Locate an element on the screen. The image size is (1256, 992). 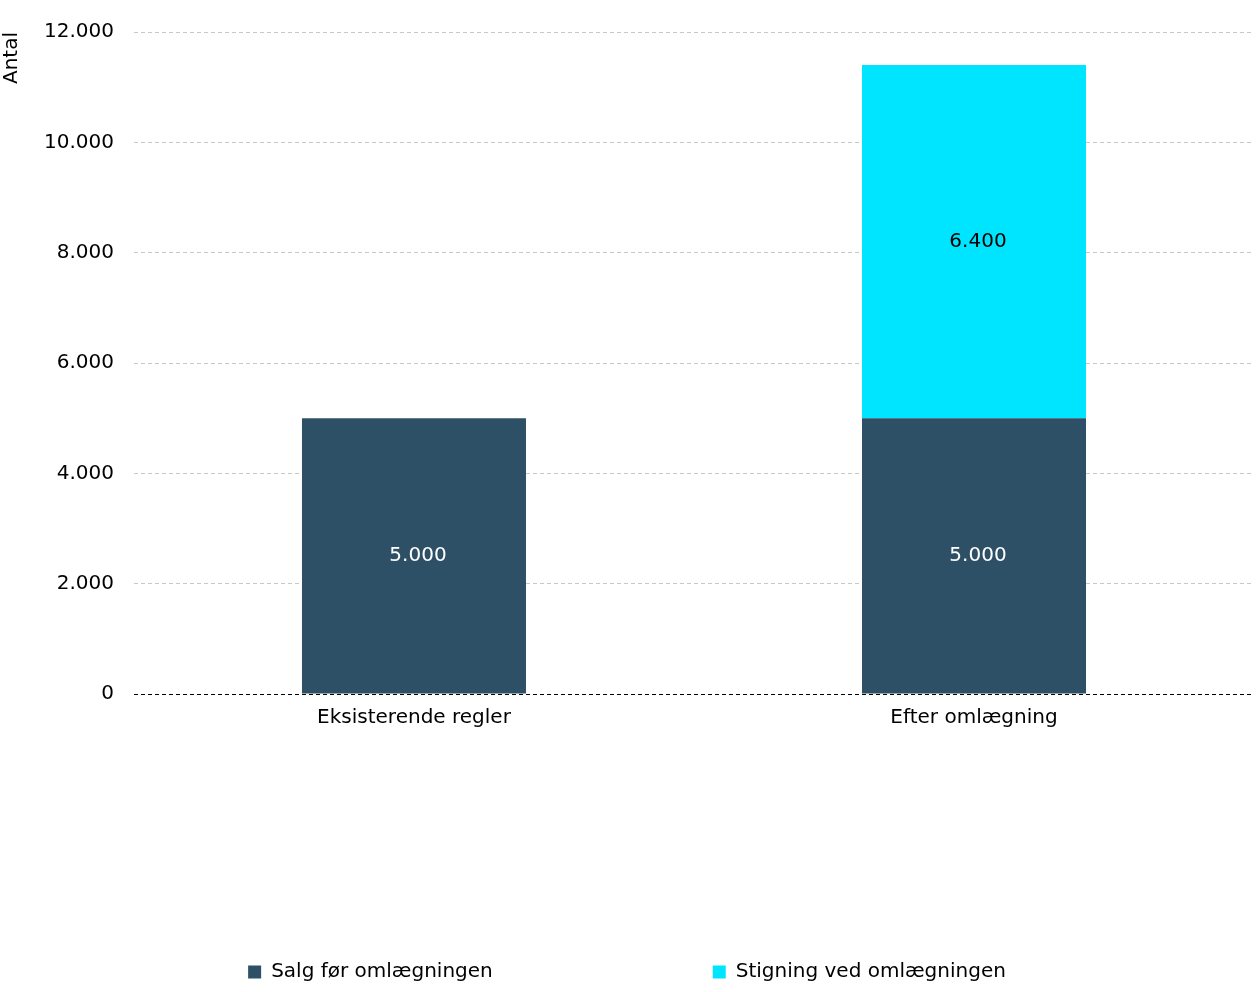
y-tick-label: 2.000 is located at coordinates (85, 581).